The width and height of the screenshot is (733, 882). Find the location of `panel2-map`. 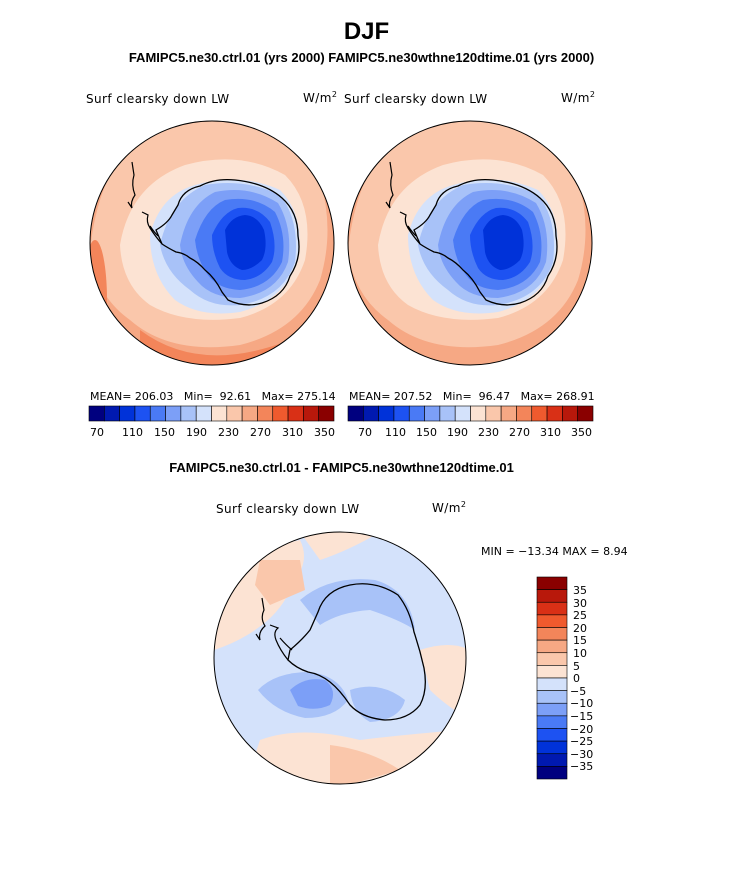

panel2-map is located at coordinates (470, 243).